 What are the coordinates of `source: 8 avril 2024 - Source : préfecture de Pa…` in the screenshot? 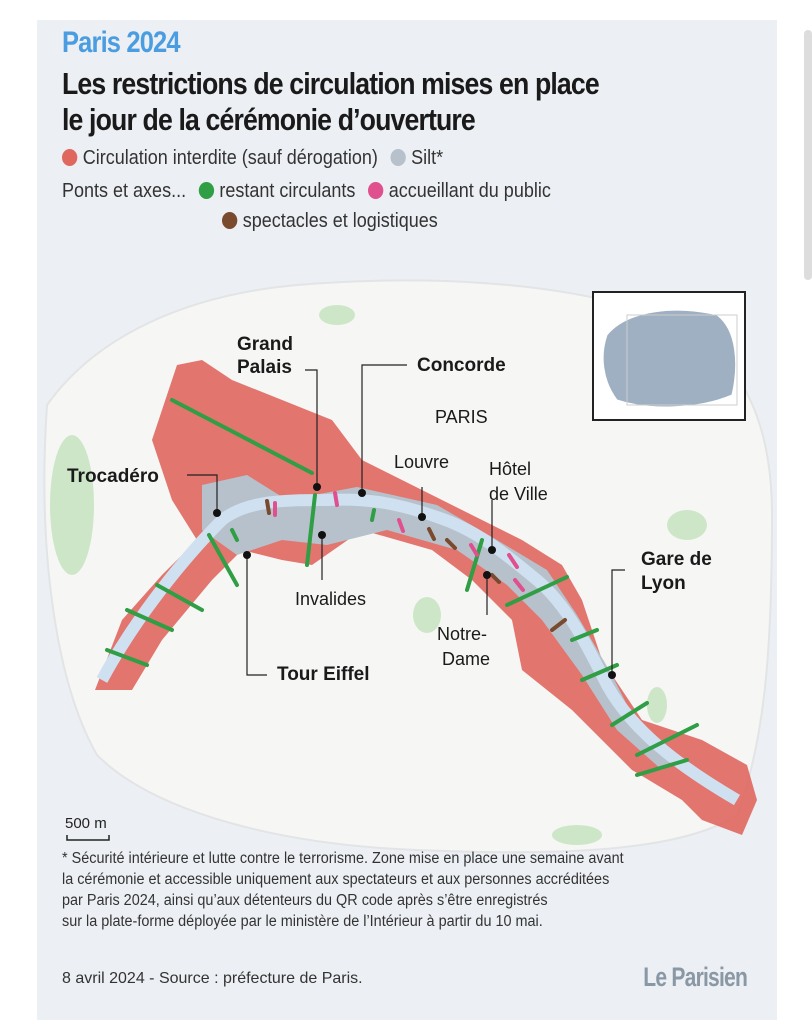 It's located at (212, 978).